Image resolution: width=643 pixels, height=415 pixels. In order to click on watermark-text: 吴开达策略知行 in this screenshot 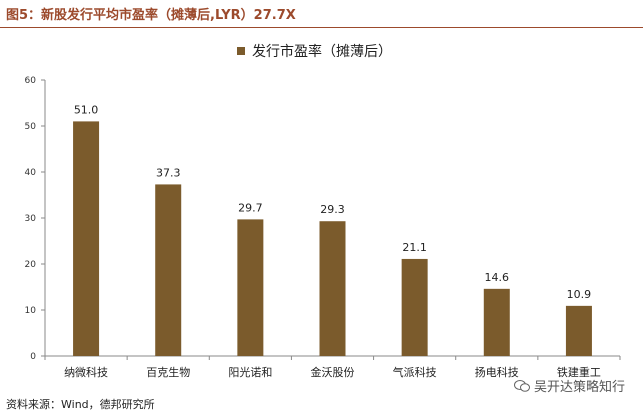, I will do `click(579, 387)`.